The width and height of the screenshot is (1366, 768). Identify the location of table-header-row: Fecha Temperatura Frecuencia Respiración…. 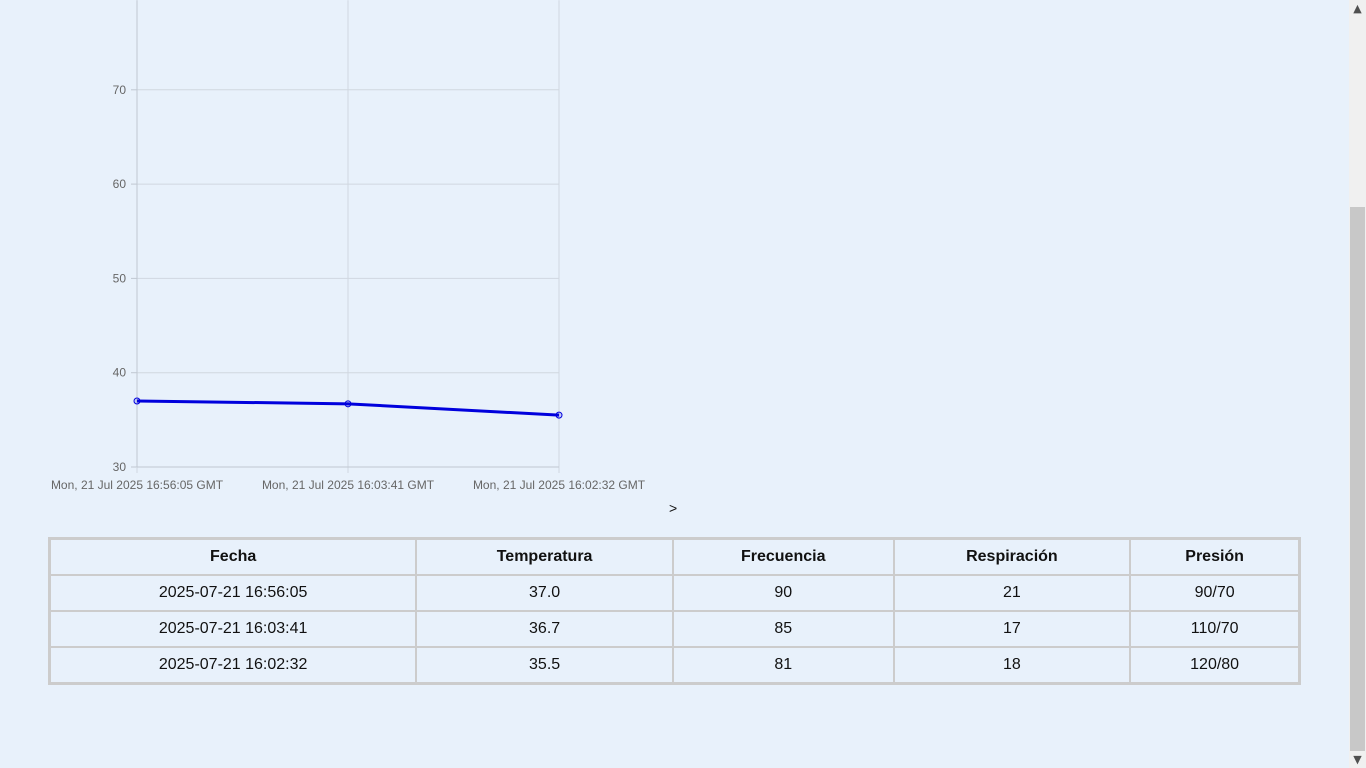
(674, 557).